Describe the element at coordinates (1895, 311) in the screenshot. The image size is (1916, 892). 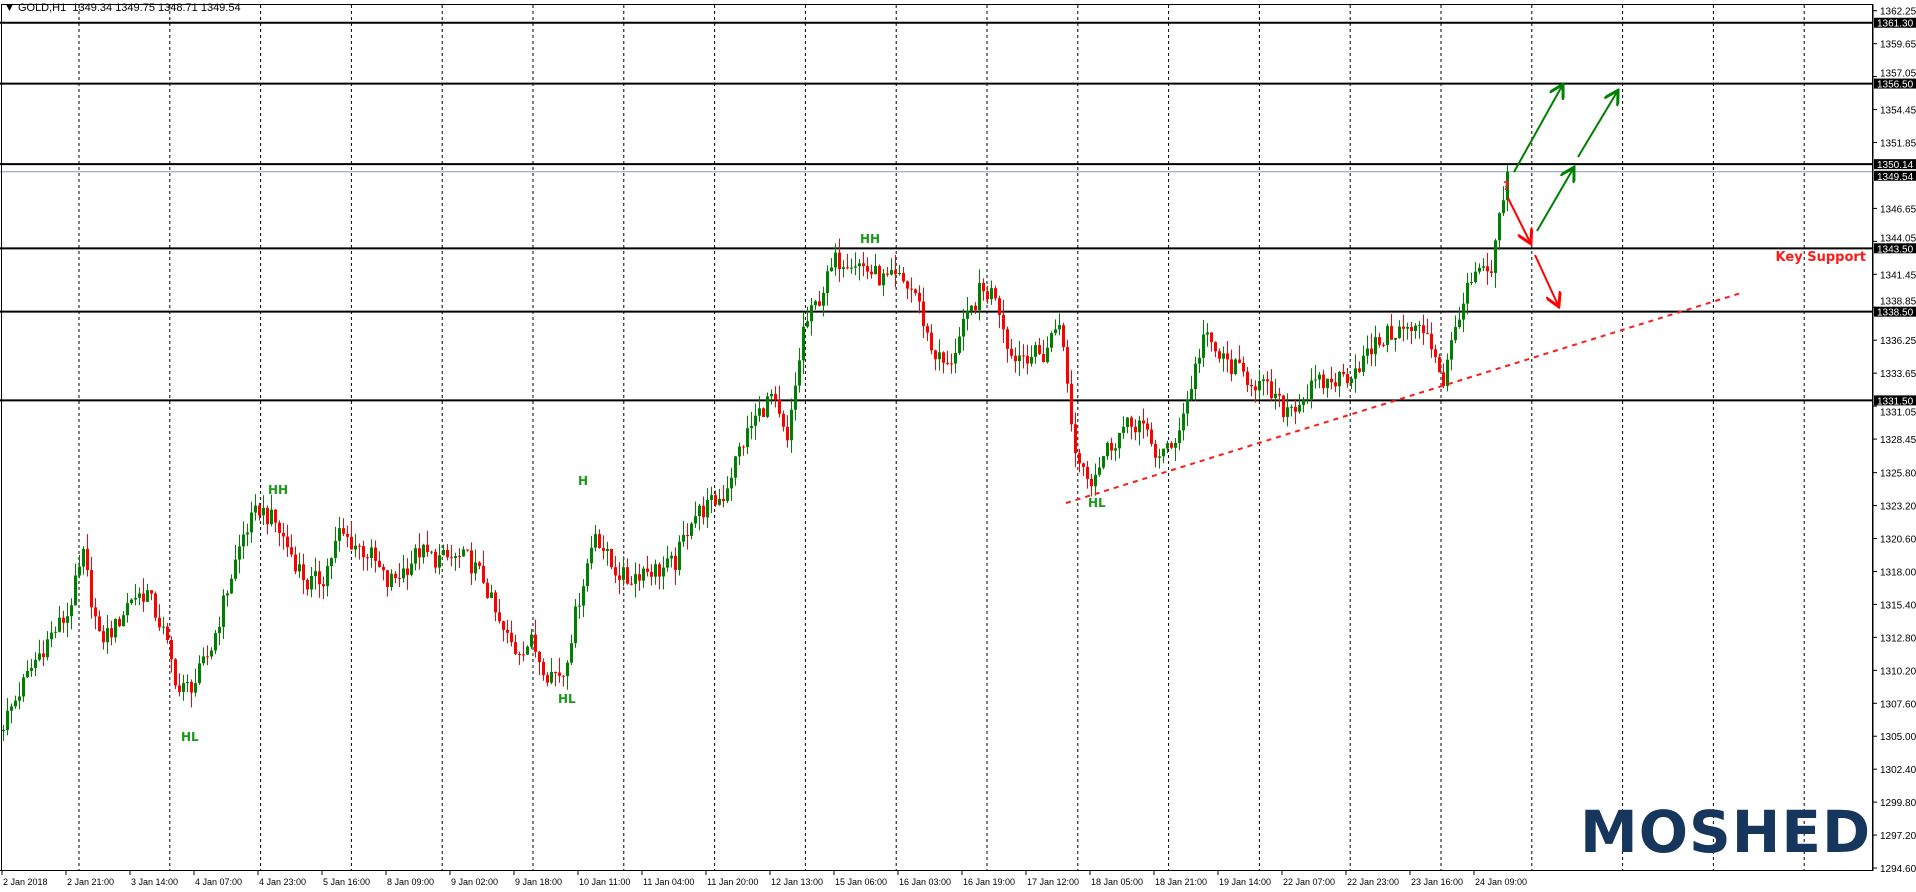
I see `level-price-box` at that location.